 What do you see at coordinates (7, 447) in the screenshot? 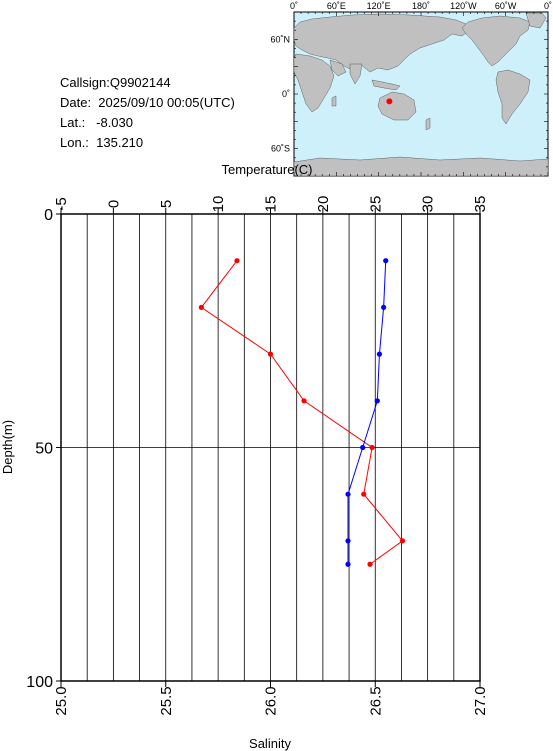
I see `depth-axis-label: Depth(m)` at bounding box center [7, 447].